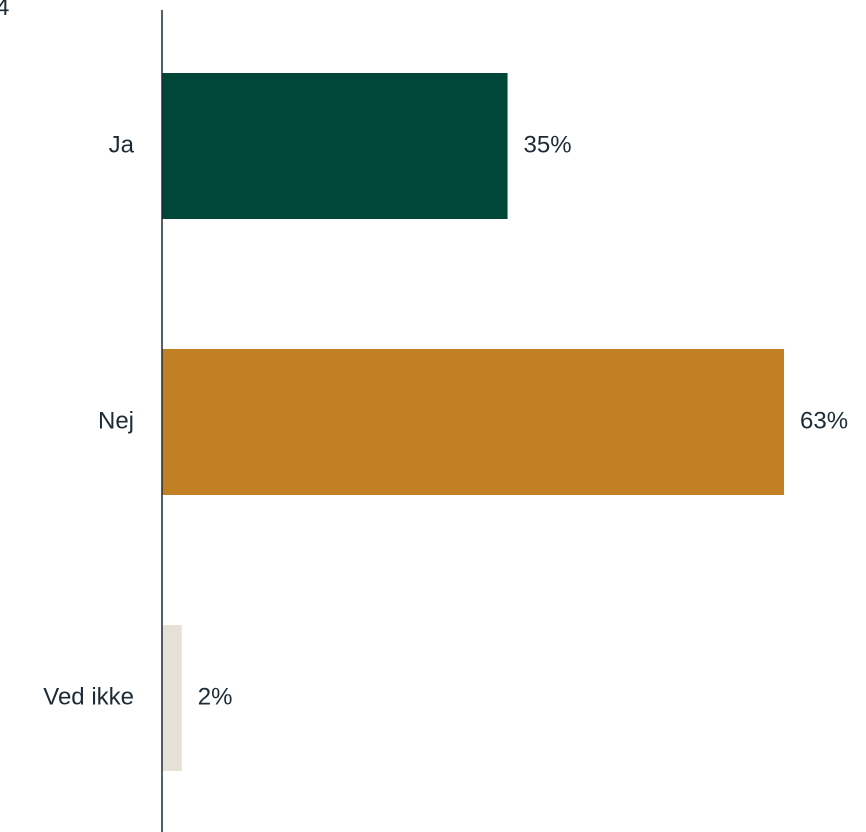 The image size is (866, 832). Describe the element at coordinates (88, 696) in the screenshot. I see `category-label: Ved ikke` at that location.